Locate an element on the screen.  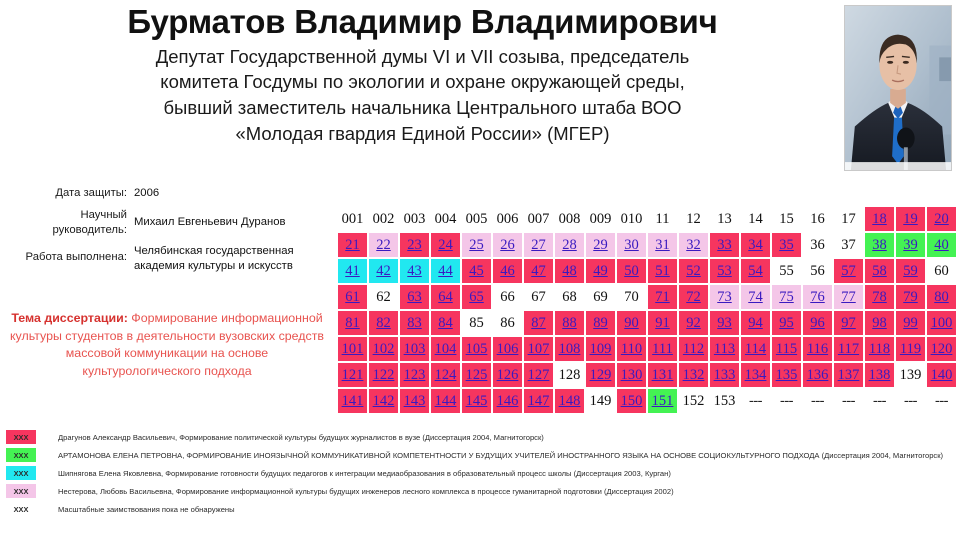
grid-cell-page-47: 47 is located at coordinates (538, 271).